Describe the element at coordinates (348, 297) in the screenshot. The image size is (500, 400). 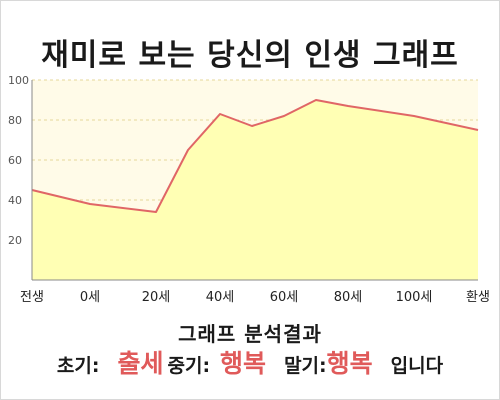
I see `x-tick-label: 80세` at that location.